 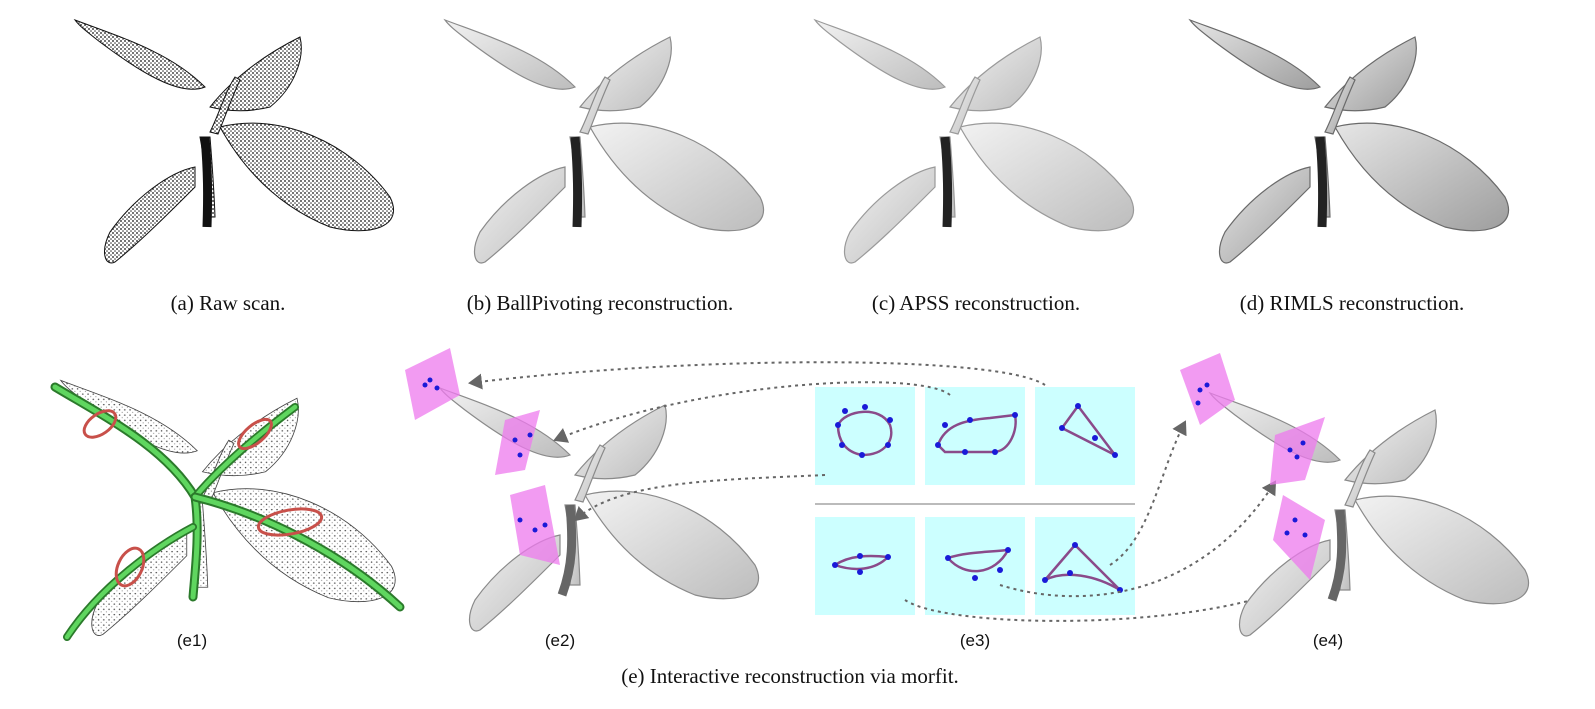 I want to click on panel-e4-mesh, so click(x=1355, y=495).